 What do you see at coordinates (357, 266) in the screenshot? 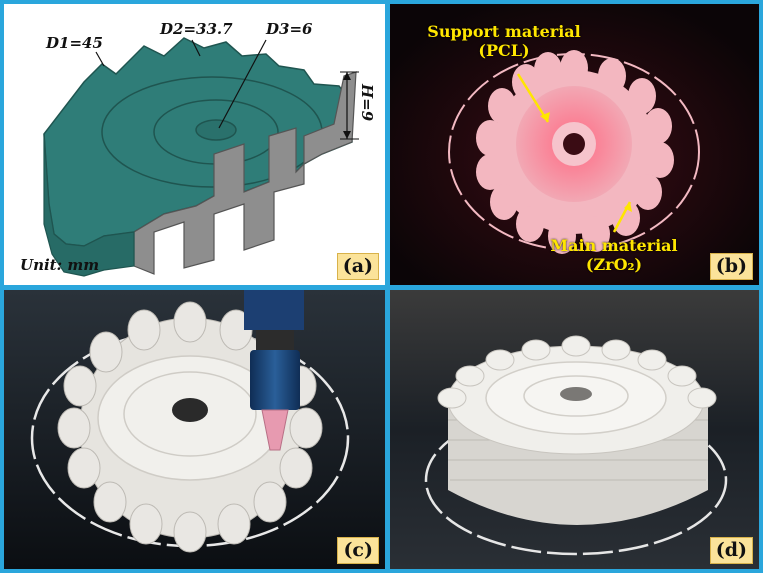
I see `panel-a-tag: (a)` at bounding box center [357, 266].